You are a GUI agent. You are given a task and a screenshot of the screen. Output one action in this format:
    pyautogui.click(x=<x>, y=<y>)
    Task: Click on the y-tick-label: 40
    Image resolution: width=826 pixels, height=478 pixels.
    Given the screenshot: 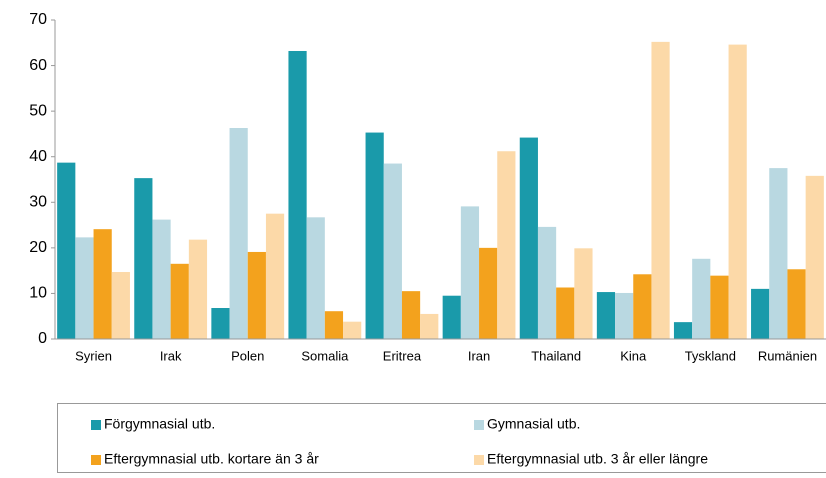 What is the action you would take?
    pyautogui.click(x=38, y=156)
    